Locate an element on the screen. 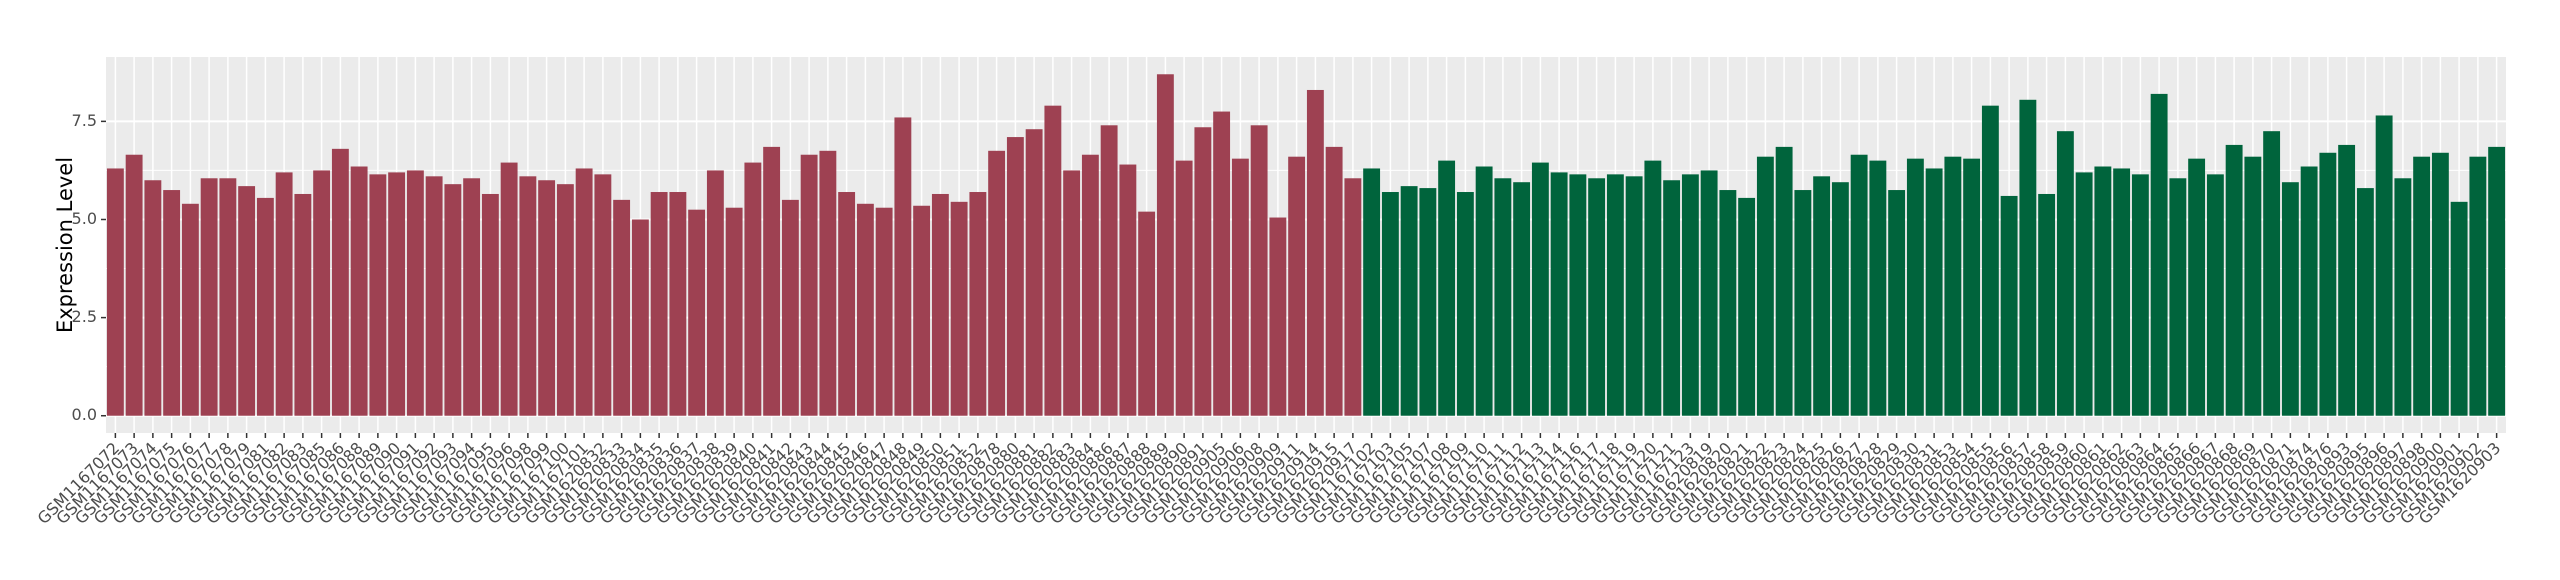 The height and width of the screenshot is (580, 2560). y-axis-title: Expression Level is located at coordinates (65, 245).